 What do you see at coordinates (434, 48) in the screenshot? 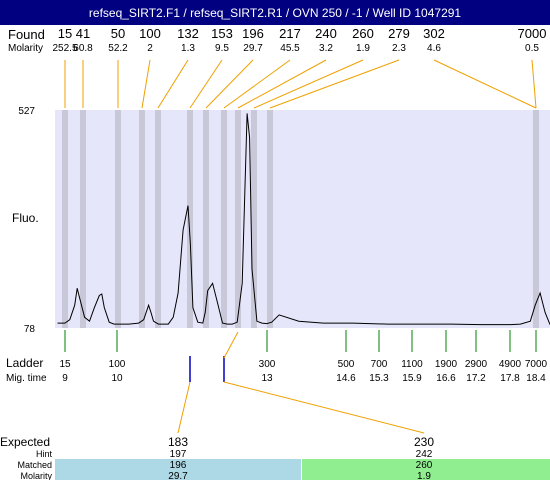
I see `found-molarity-label: 4.6` at bounding box center [434, 48].